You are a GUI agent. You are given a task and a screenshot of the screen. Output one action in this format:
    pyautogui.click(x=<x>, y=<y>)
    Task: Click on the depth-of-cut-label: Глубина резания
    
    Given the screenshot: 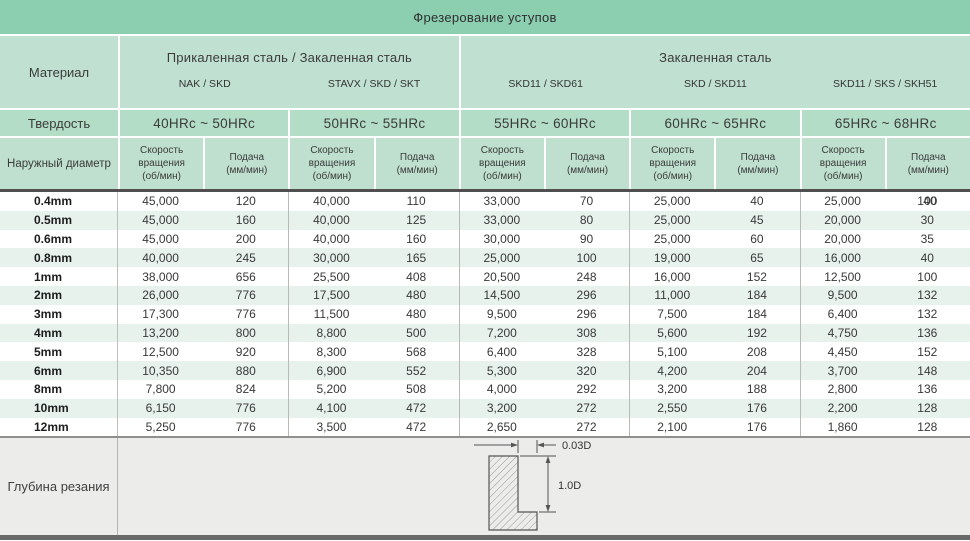 What is the action you would take?
    pyautogui.click(x=58, y=487)
    